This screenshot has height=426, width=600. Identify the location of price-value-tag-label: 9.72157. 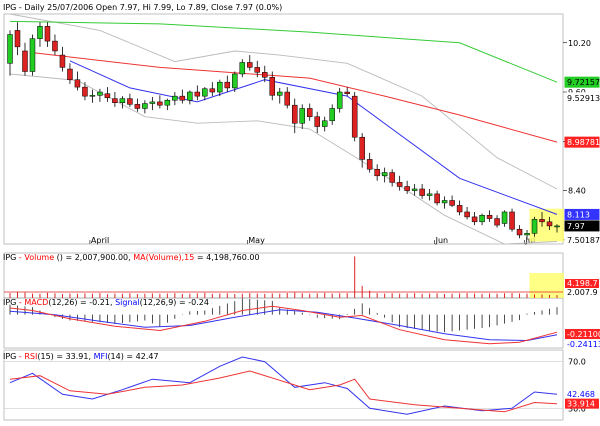
(583, 82).